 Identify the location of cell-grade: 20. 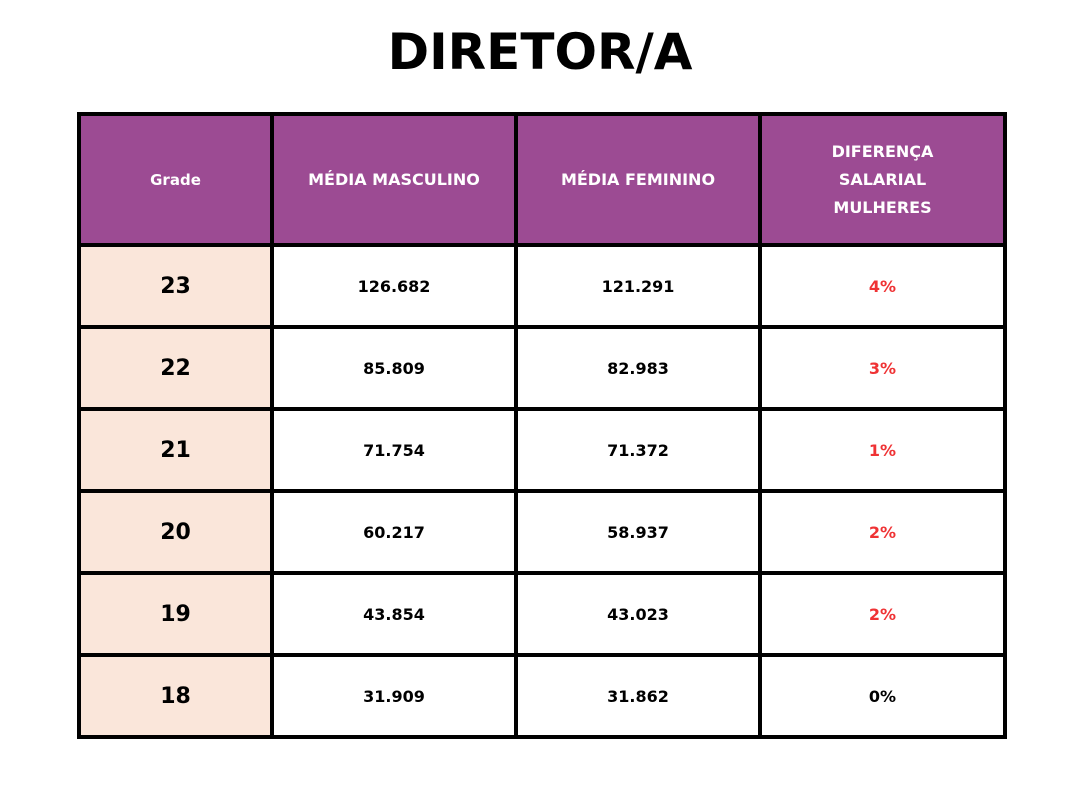
(175, 532).